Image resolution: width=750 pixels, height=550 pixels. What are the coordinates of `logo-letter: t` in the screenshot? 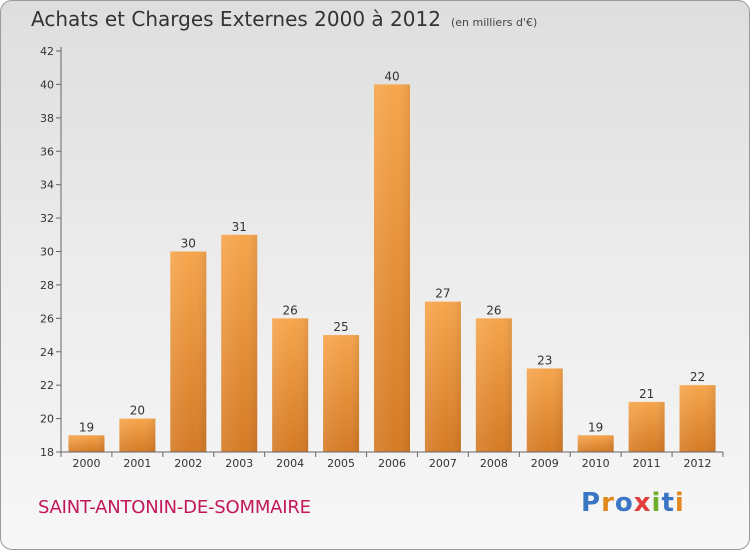 It's located at (668, 503).